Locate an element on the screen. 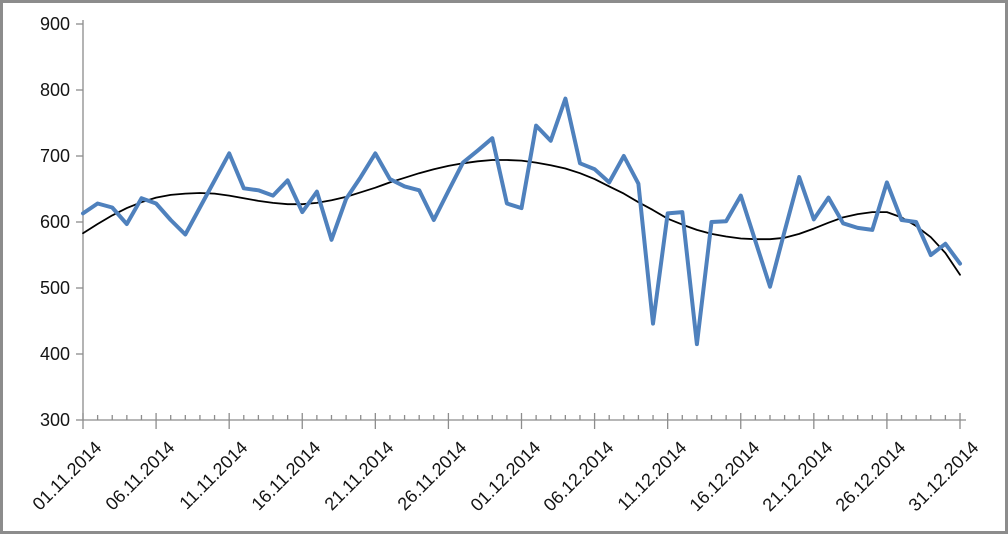  y-axis-label: 700 is located at coordinates (54, 156).